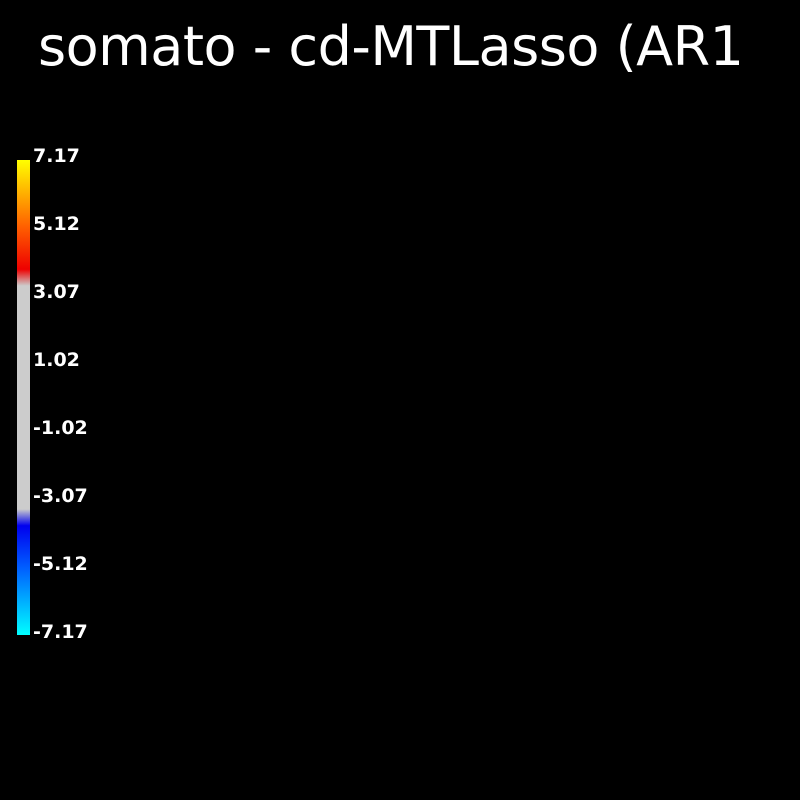 This screenshot has height=800, width=800. I want to click on colorbar-gradient, so click(23, 397).